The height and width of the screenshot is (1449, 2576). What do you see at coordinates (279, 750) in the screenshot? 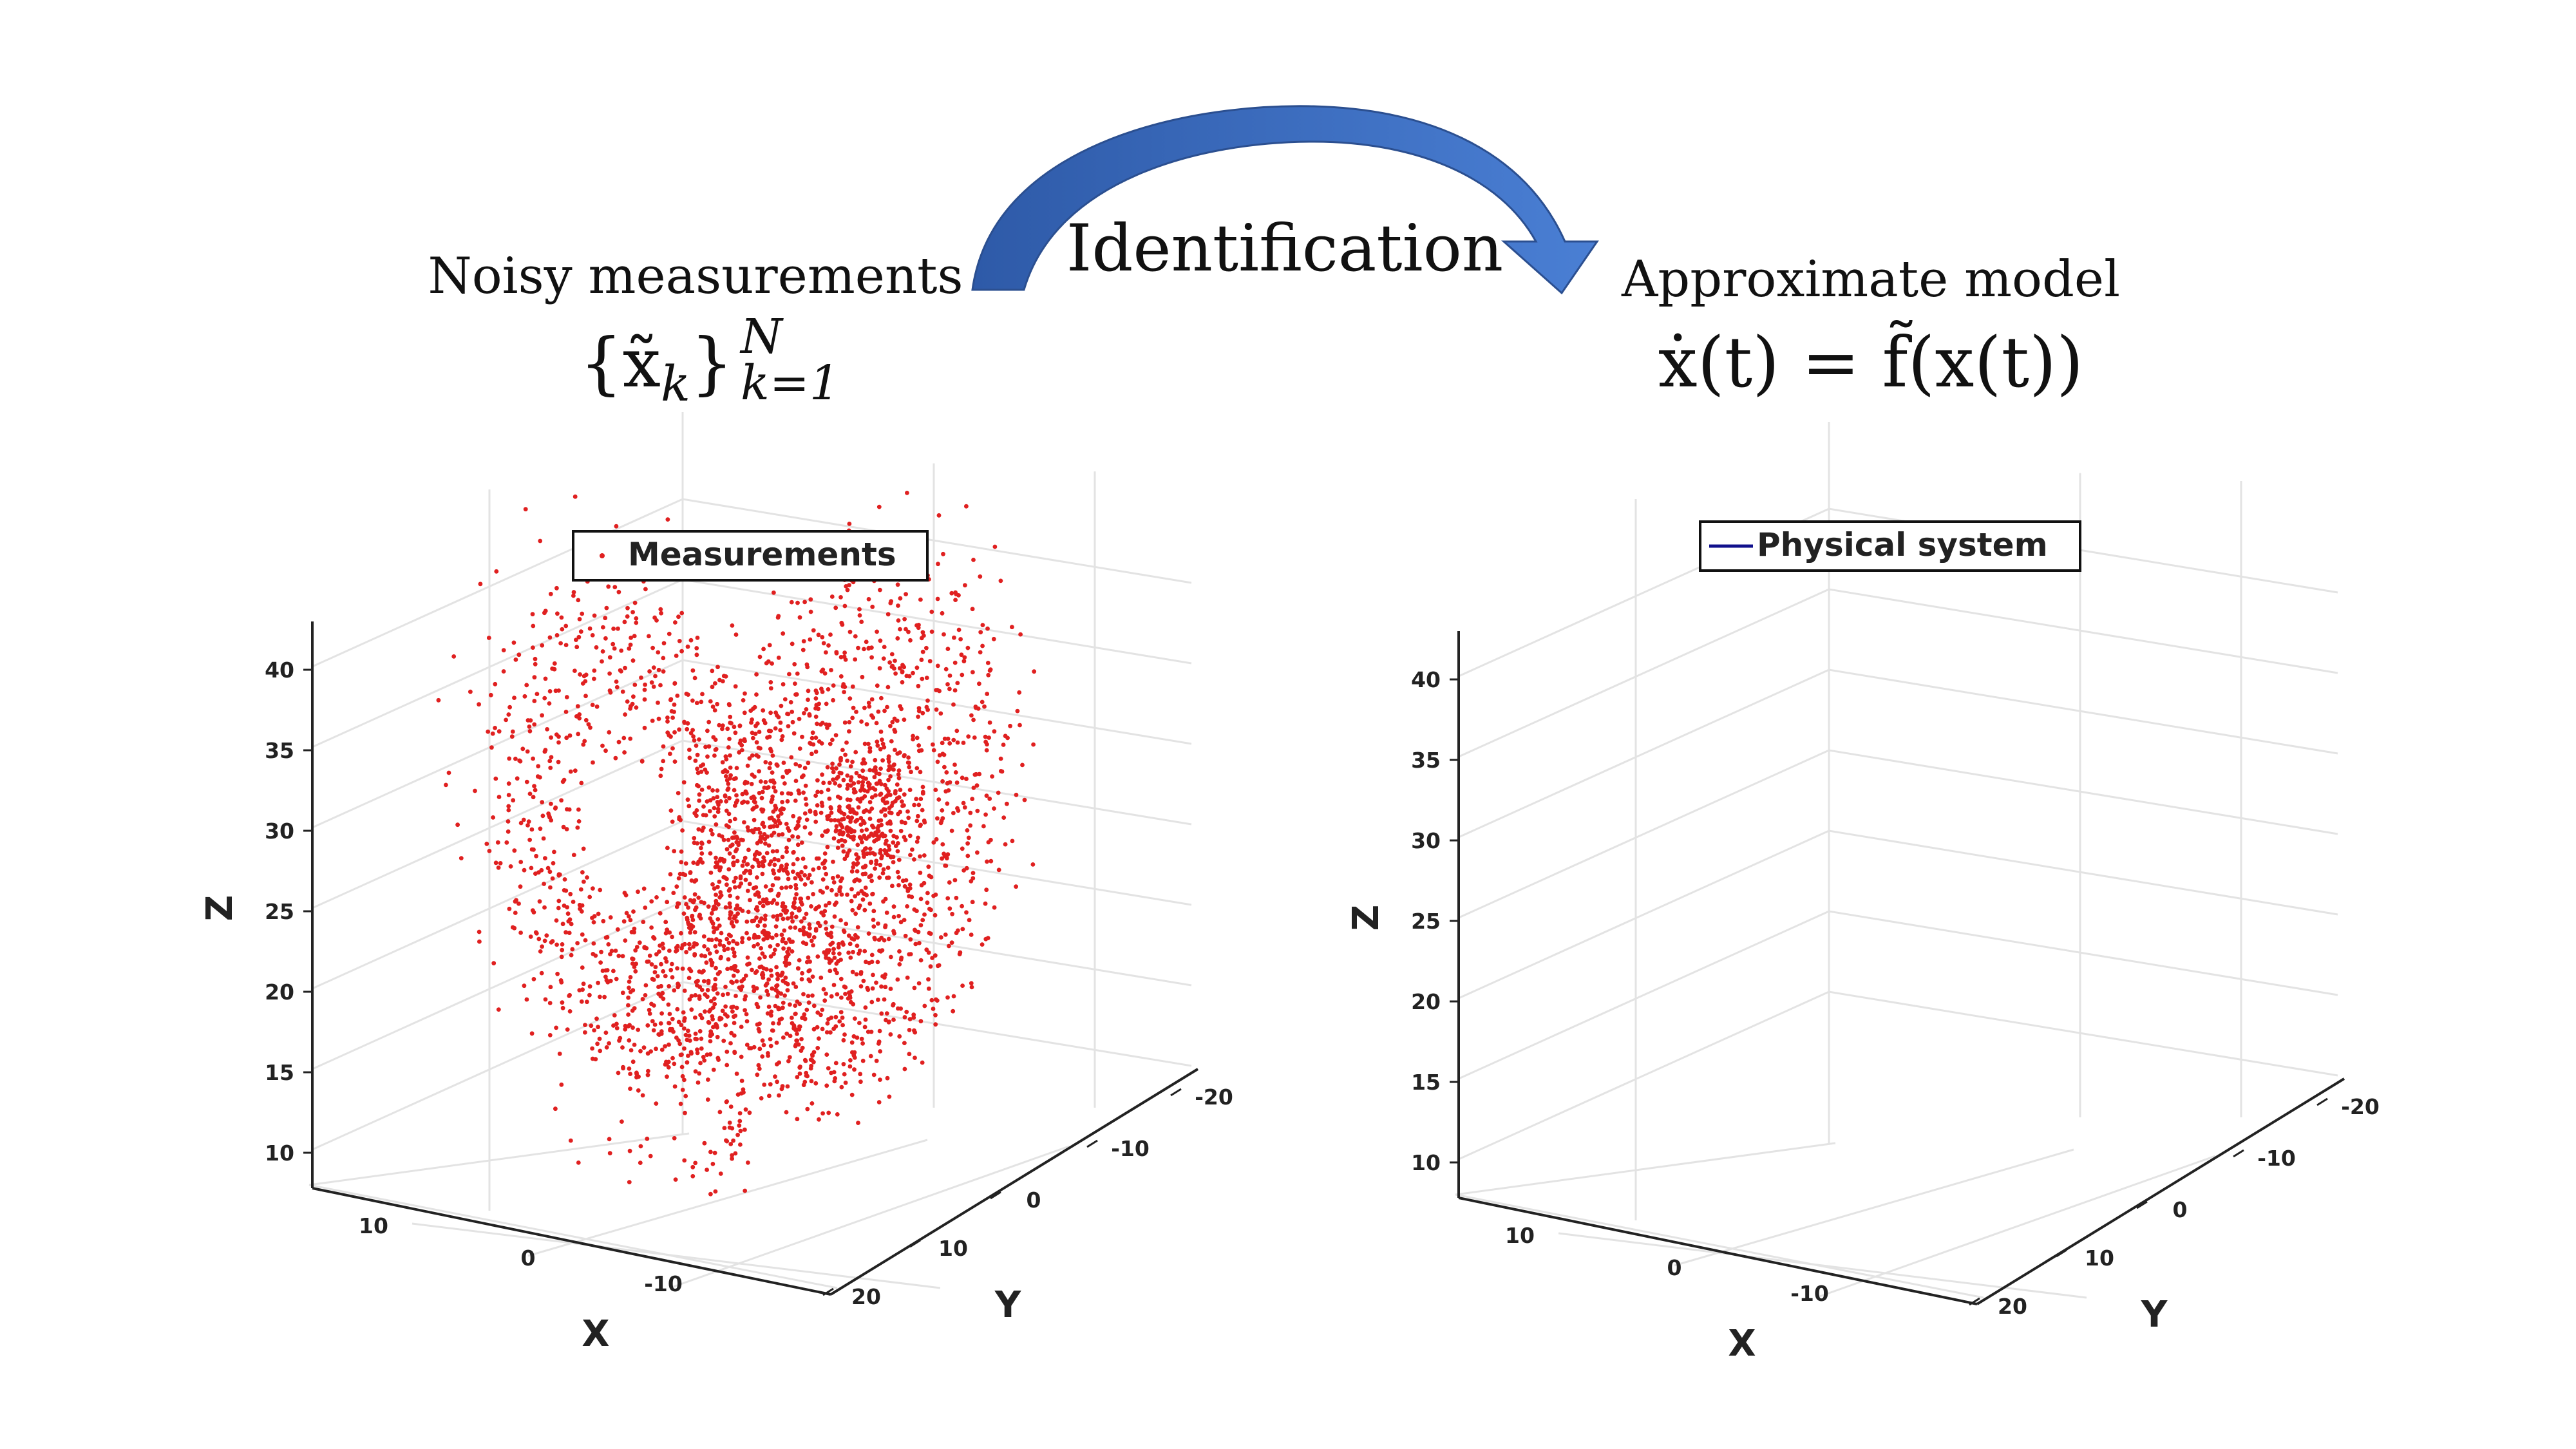
I see `z-tick-label: 35` at bounding box center [279, 750].